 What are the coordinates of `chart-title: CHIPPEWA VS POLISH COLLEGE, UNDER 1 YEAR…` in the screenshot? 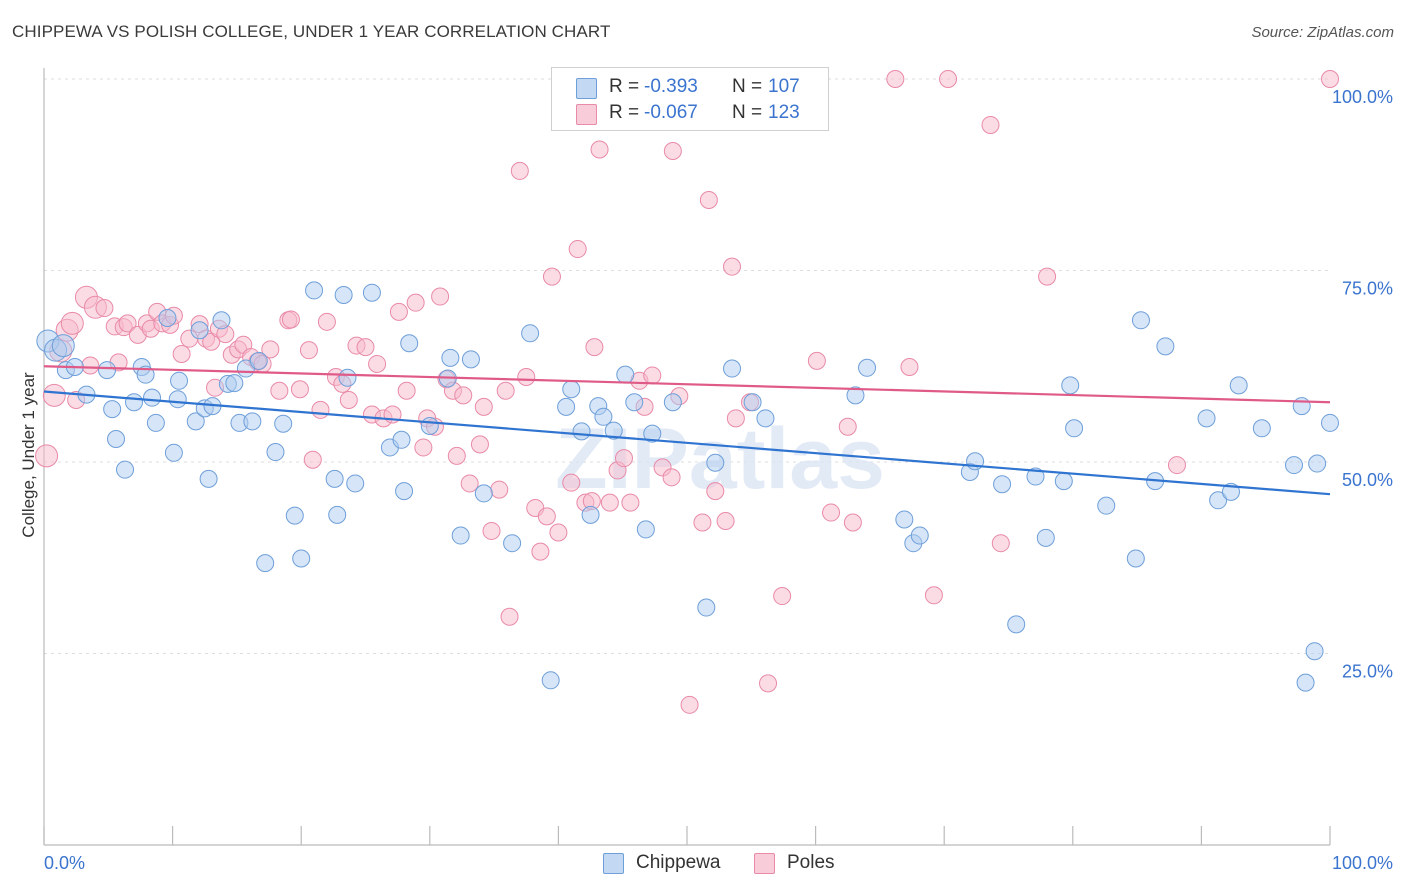 It's located at (311, 31).